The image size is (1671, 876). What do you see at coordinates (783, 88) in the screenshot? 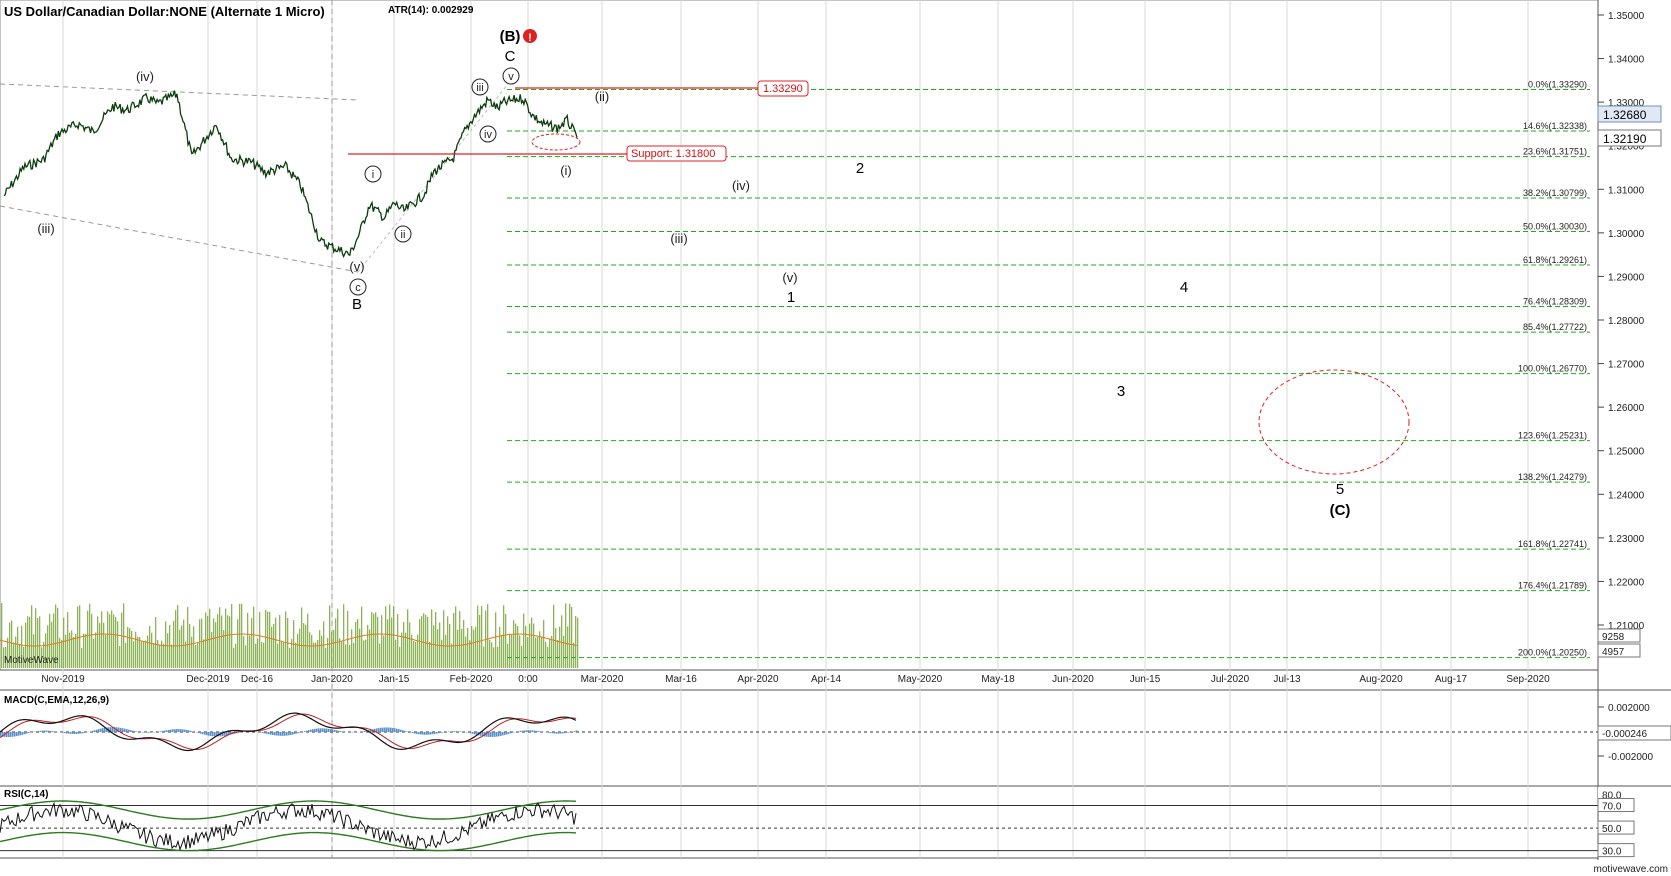
I see `resistance-box` at bounding box center [783, 88].